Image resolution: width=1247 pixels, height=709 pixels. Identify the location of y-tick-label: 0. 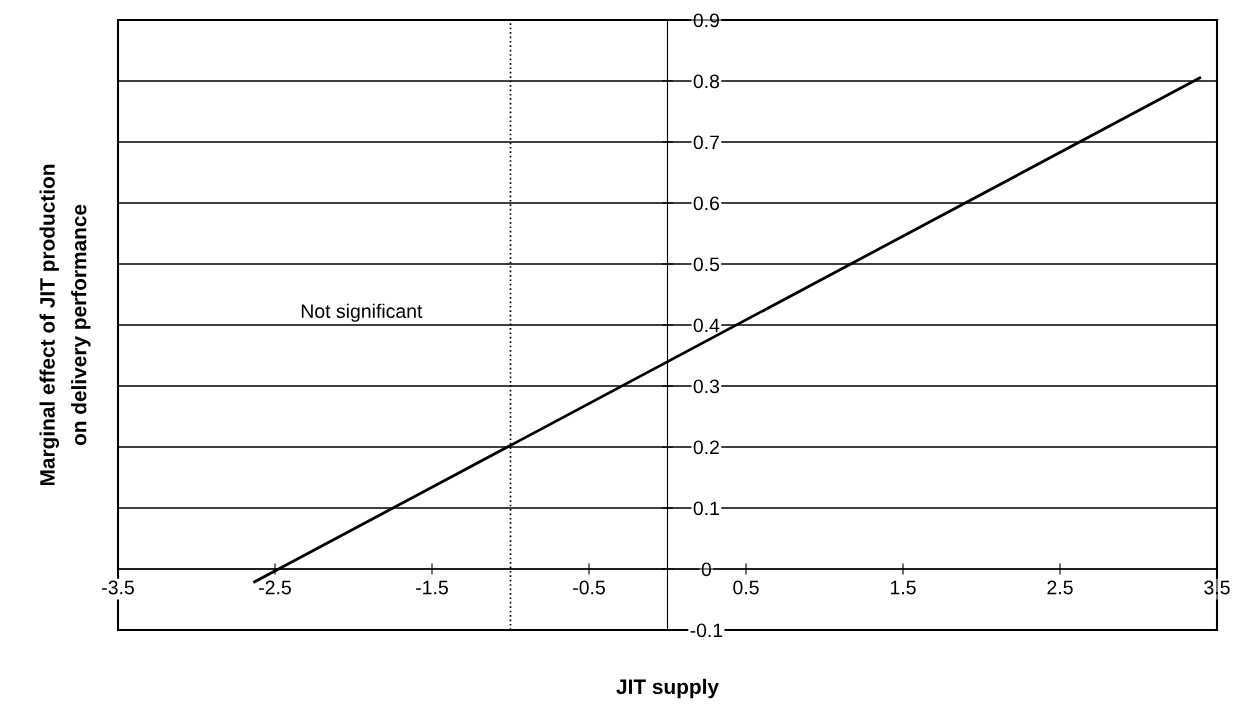
(706, 569).